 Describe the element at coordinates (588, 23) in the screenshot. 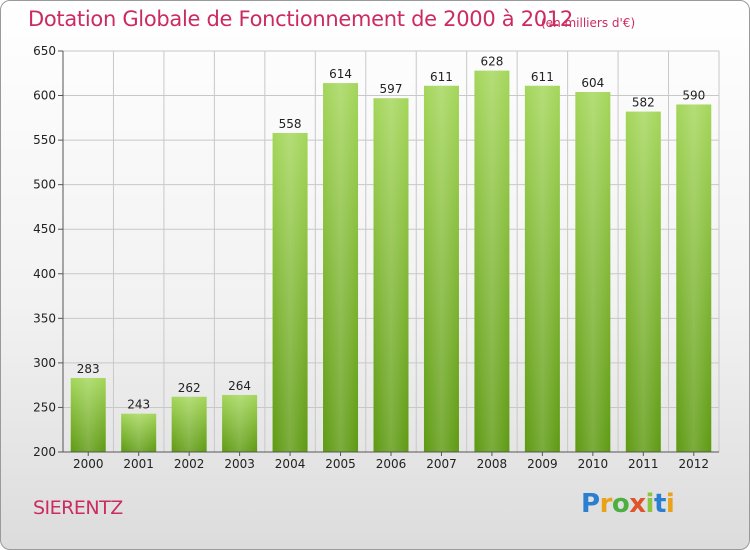

I see `chart-unit: (en milliers d'€)` at that location.